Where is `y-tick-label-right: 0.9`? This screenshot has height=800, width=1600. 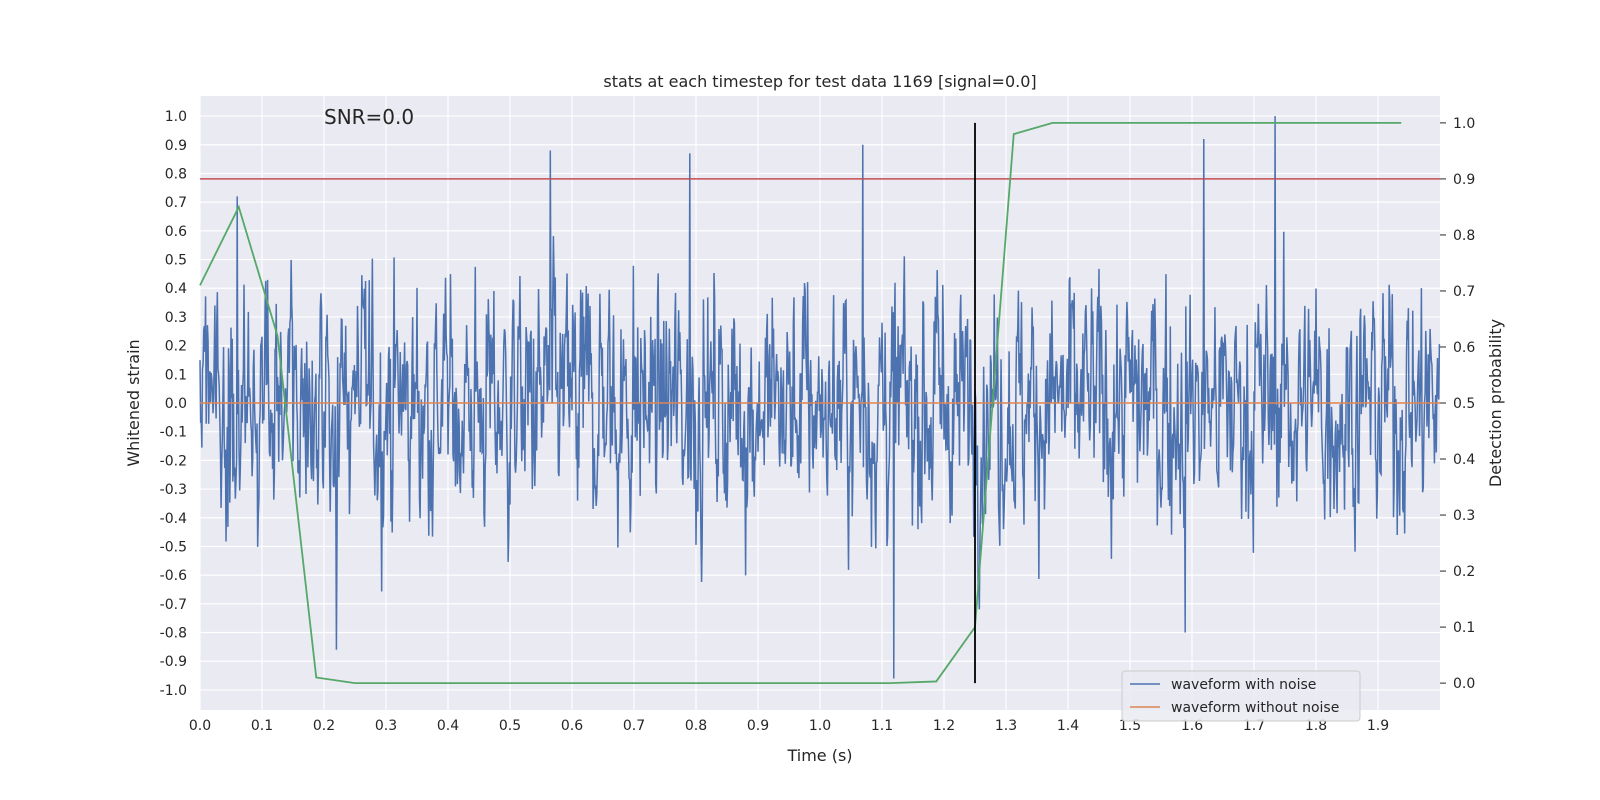
y-tick-label-right: 0.9 is located at coordinates (1464, 180).